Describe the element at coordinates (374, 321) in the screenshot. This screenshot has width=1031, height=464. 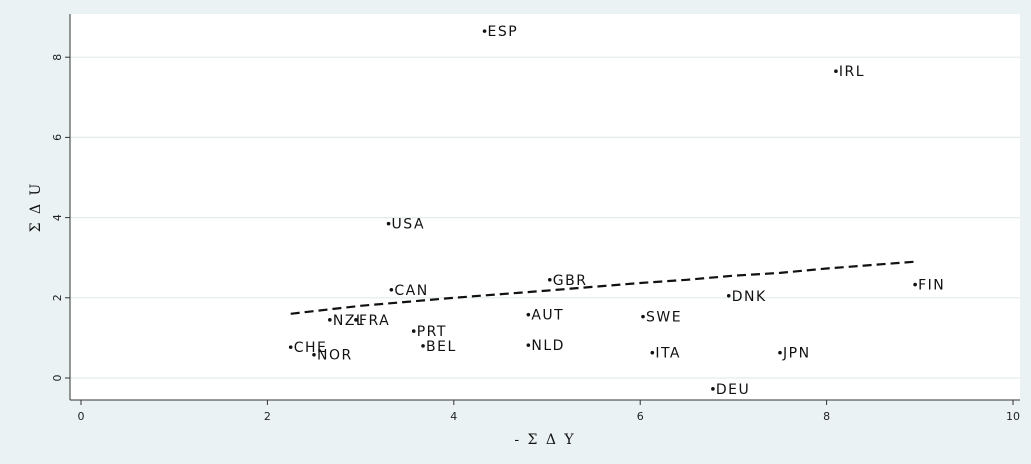
I see `point-label: FRA` at that location.